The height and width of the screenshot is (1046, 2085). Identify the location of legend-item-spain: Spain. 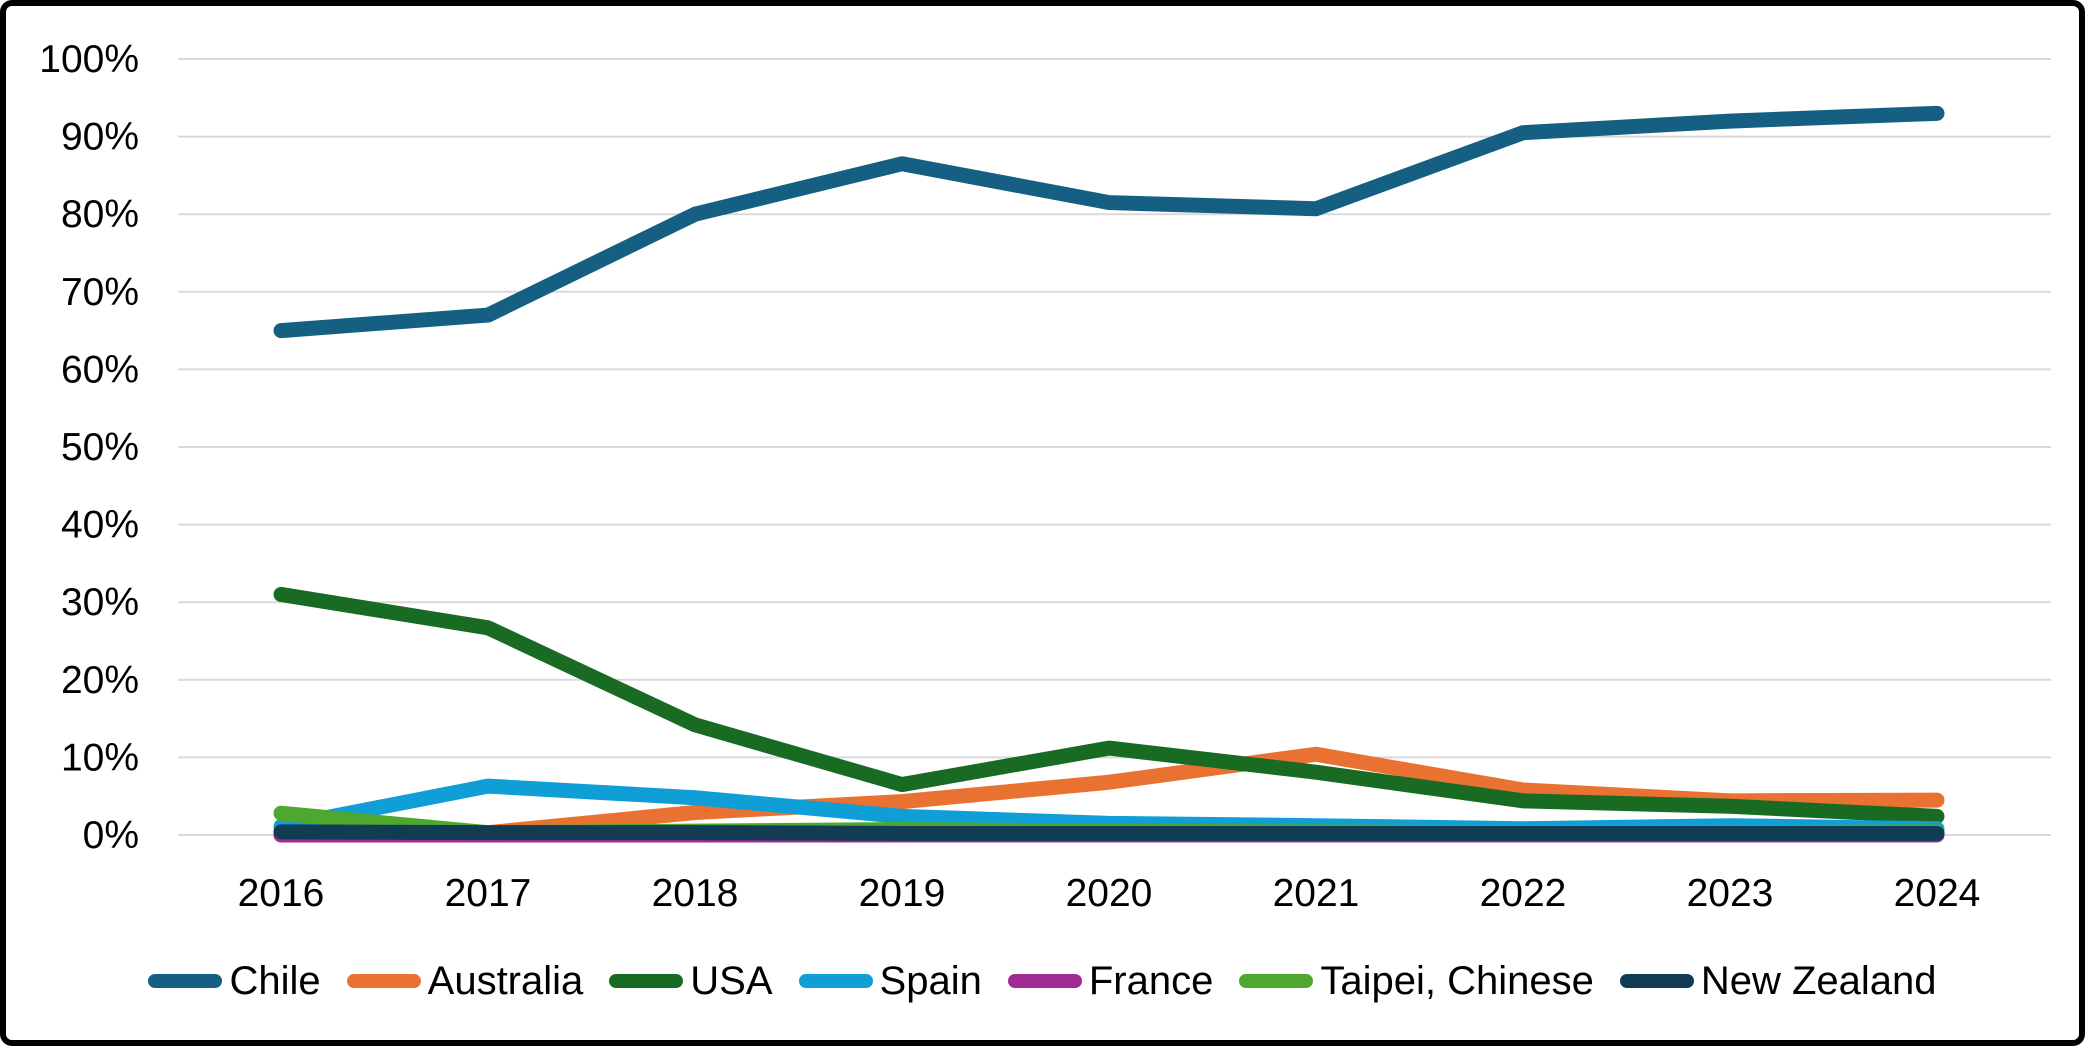
(890, 981).